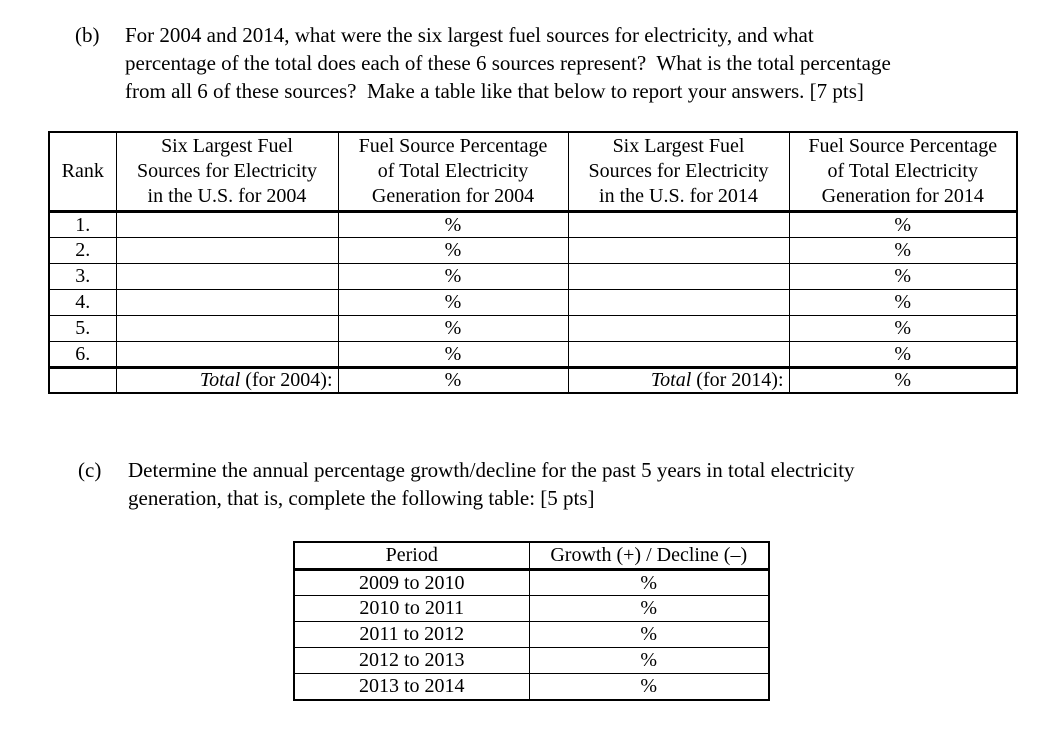  What do you see at coordinates (411, 582) in the screenshot?
I see `period-cell: 2009 to 2010` at bounding box center [411, 582].